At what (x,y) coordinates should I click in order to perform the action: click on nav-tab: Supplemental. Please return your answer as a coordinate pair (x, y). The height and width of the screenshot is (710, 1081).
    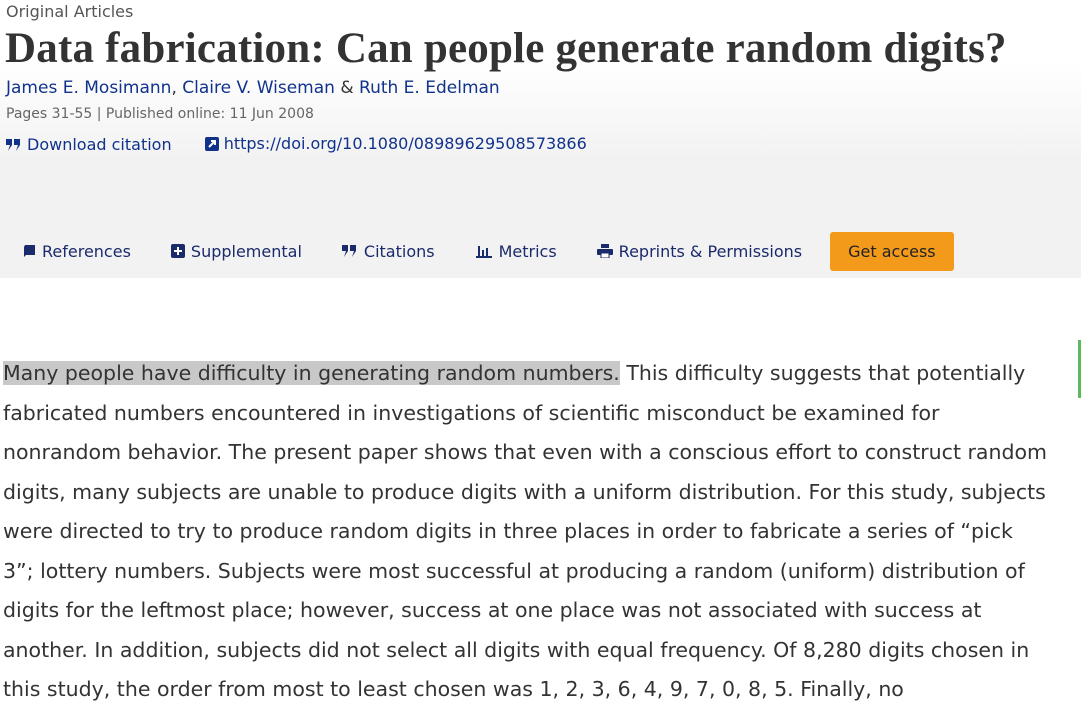
    Looking at the image, I should click on (236, 251).